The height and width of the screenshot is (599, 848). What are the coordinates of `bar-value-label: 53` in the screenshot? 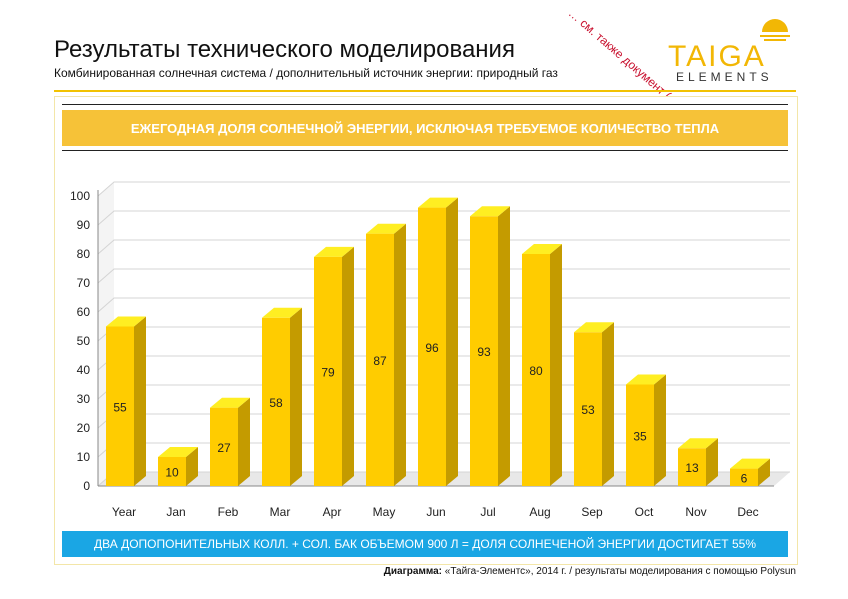 It's located at (588, 410).